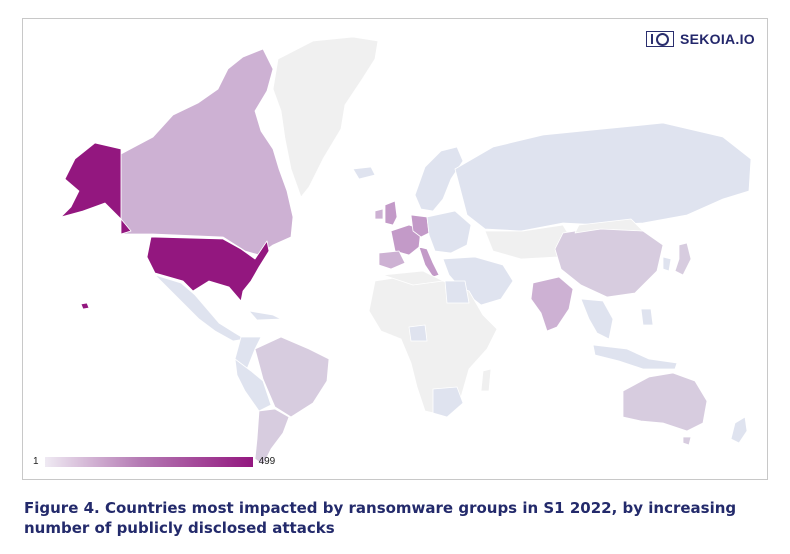 This screenshot has height=554, width=790. What do you see at coordinates (449, 232) in the screenshot?
I see `region-eastern-europe` at bounding box center [449, 232].